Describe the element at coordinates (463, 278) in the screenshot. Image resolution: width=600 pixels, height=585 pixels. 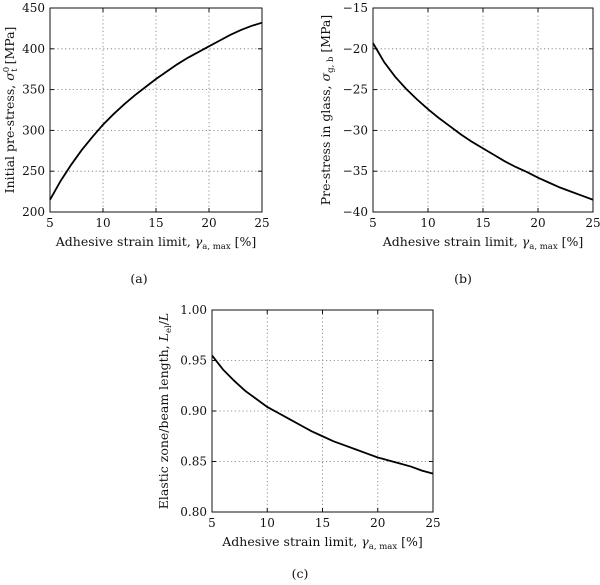
I see `panel-caption: (b)` at that location.